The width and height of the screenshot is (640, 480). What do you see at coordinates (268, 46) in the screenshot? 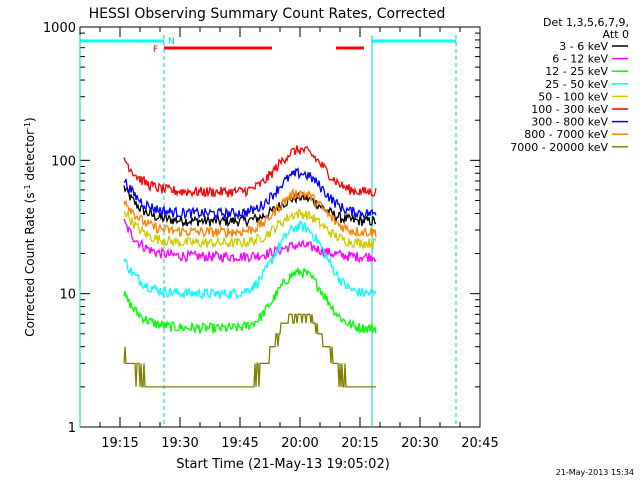
I see `flag-bars: NF` at bounding box center [268, 46].